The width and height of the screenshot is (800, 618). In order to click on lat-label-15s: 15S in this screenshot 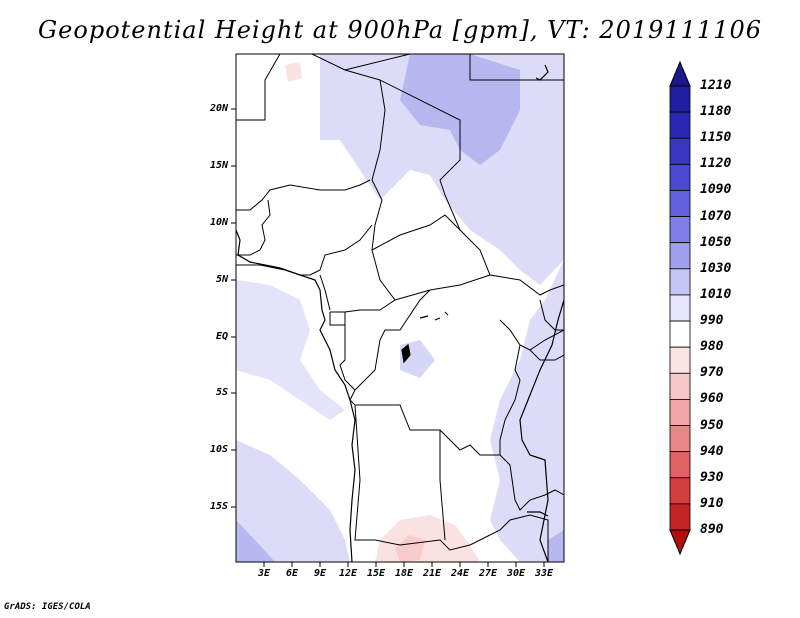, I will do `click(218, 506)`.